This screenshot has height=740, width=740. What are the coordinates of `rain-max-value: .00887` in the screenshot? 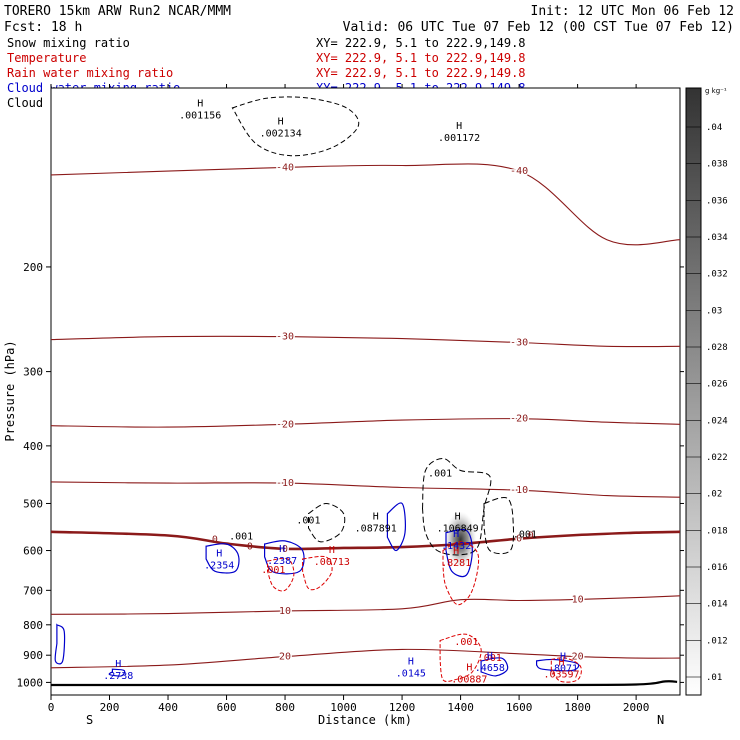 It's located at (469, 680).